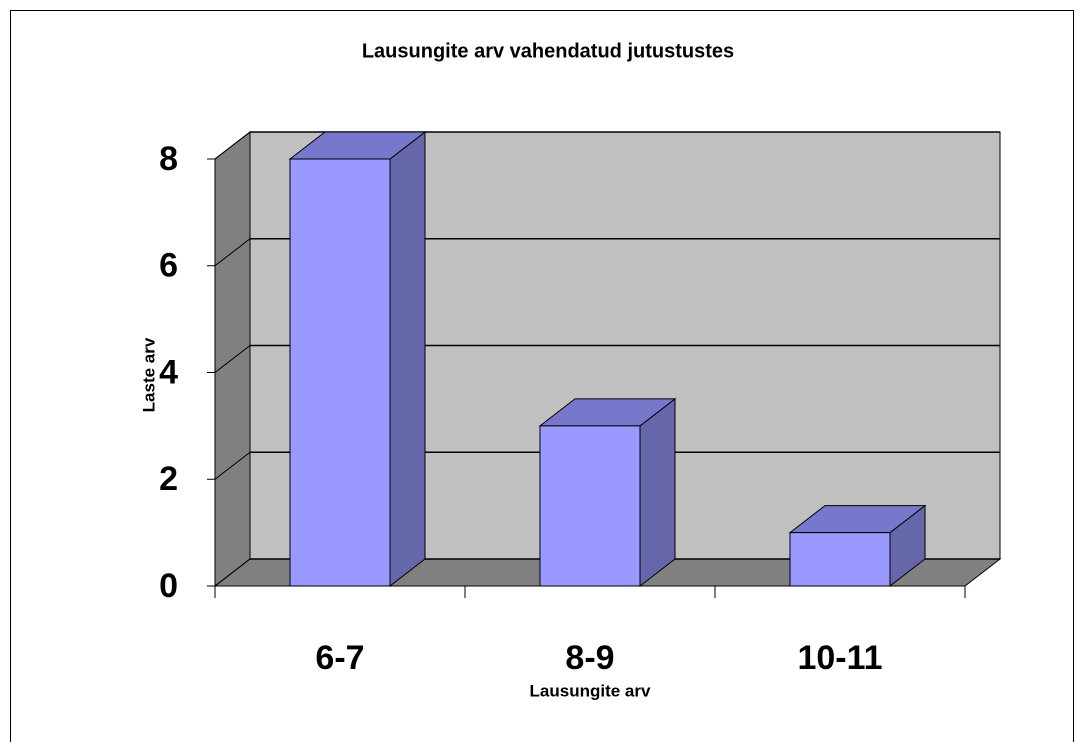 The height and width of the screenshot is (742, 1084). Describe the element at coordinates (168, 372) in the screenshot. I see `y-tick-label: 4` at that location.